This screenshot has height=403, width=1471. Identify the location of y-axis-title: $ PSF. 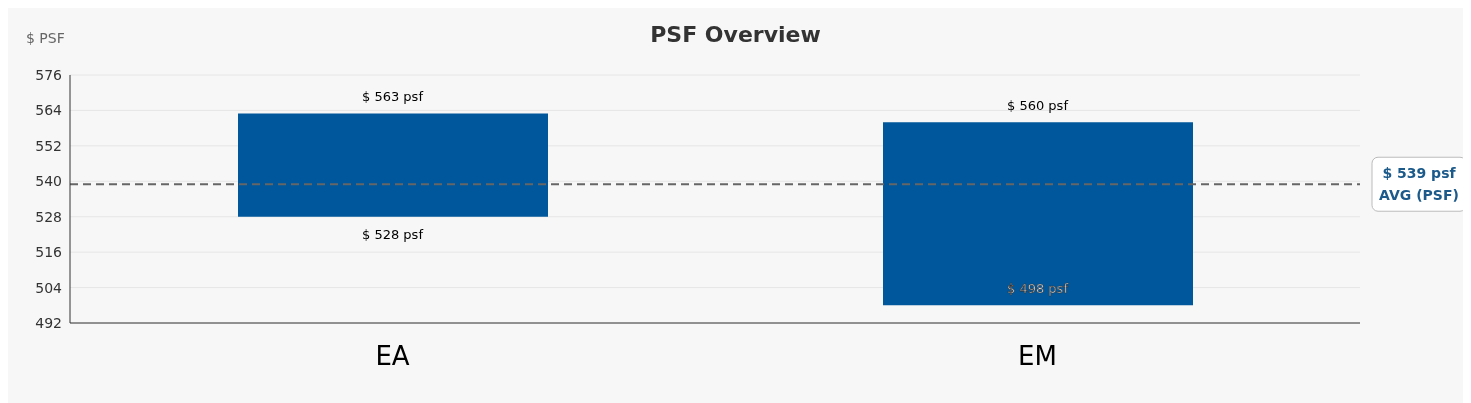
(45, 38).